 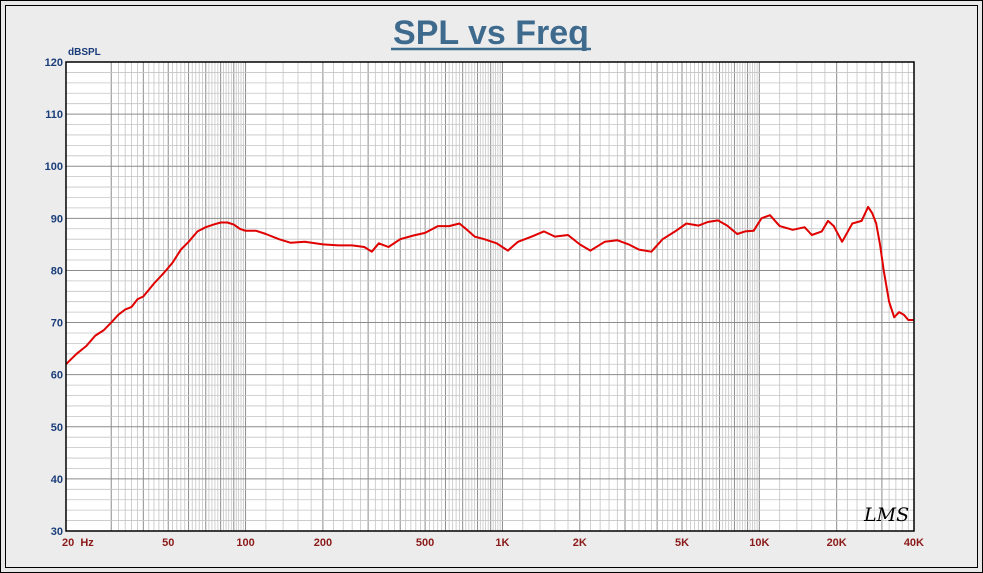 What do you see at coordinates (682, 543) in the screenshot?
I see `x-tick-label: 5K` at bounding box center [682, 543].